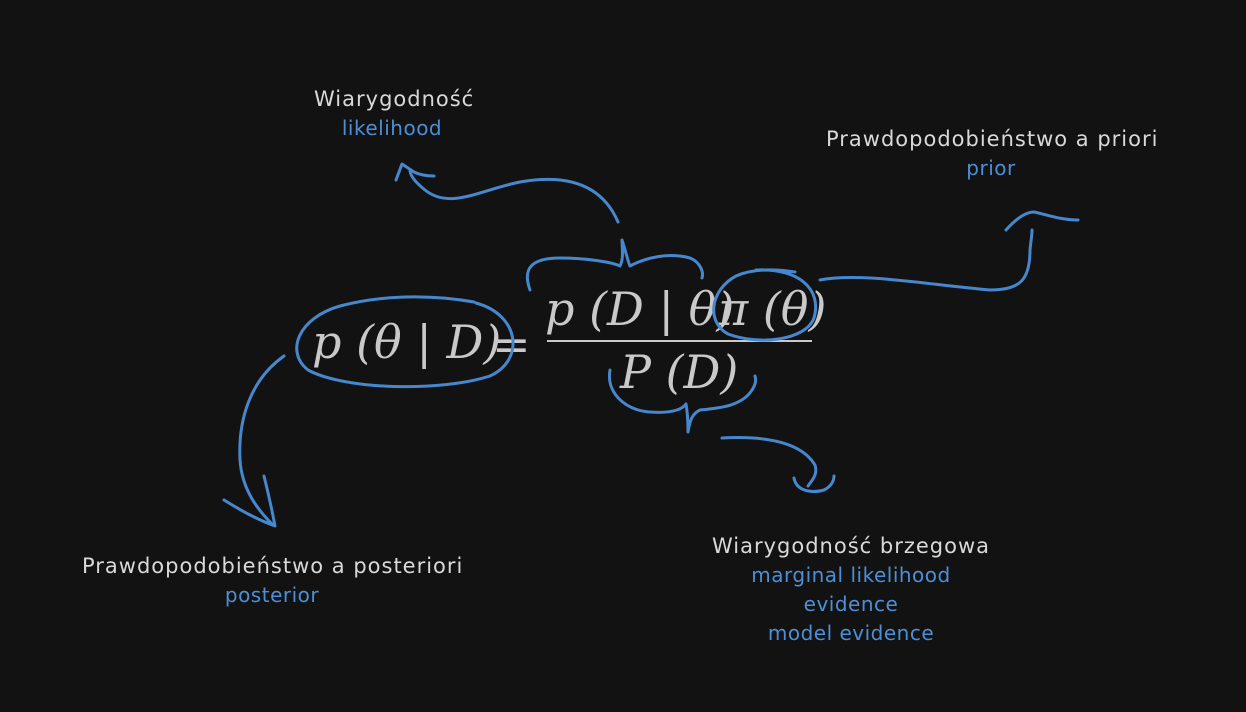 The height and width of the screenshot is (712, 1246). I want to click on evidence-label-en-2: evidence, so click(851, 604).